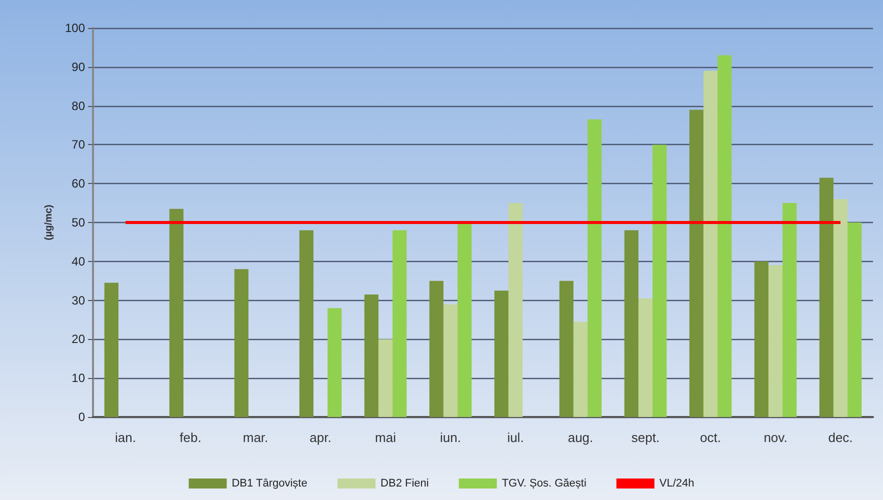 The image size is (883, 500). Describe the element at coordinates (75, 28) in the screenshot. I see `y-tick-label: 100` at that location.